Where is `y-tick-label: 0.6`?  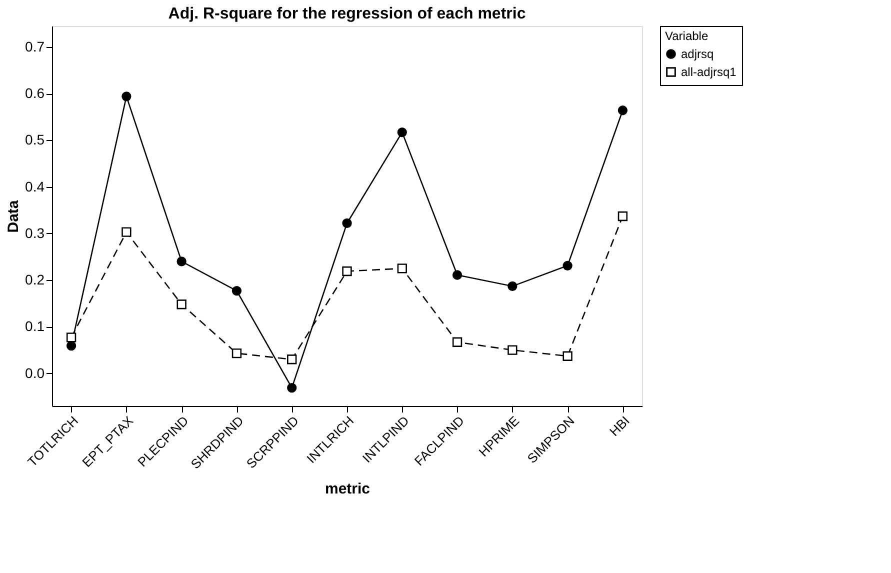 y-tick-label: 0.6 is located at coordinates (35, 93).